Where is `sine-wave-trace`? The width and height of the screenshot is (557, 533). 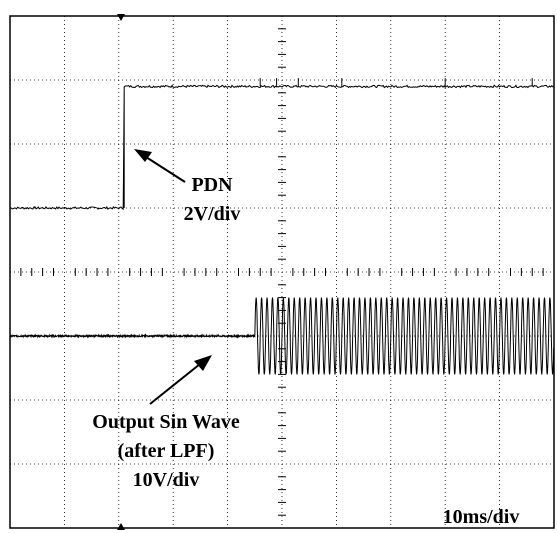
sine-wave-trace is located at coordinates (282, 336).